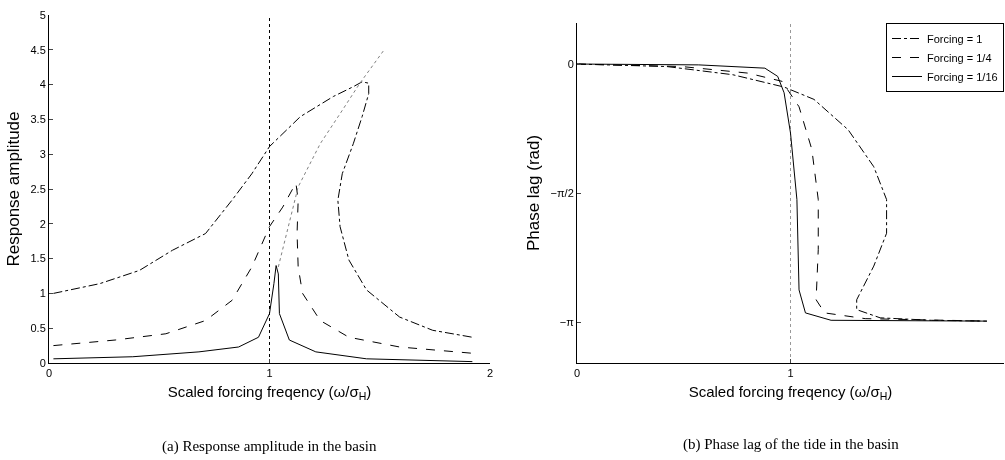  I want to click on legend-label: Forcing = 1/16, so click(962, 76).